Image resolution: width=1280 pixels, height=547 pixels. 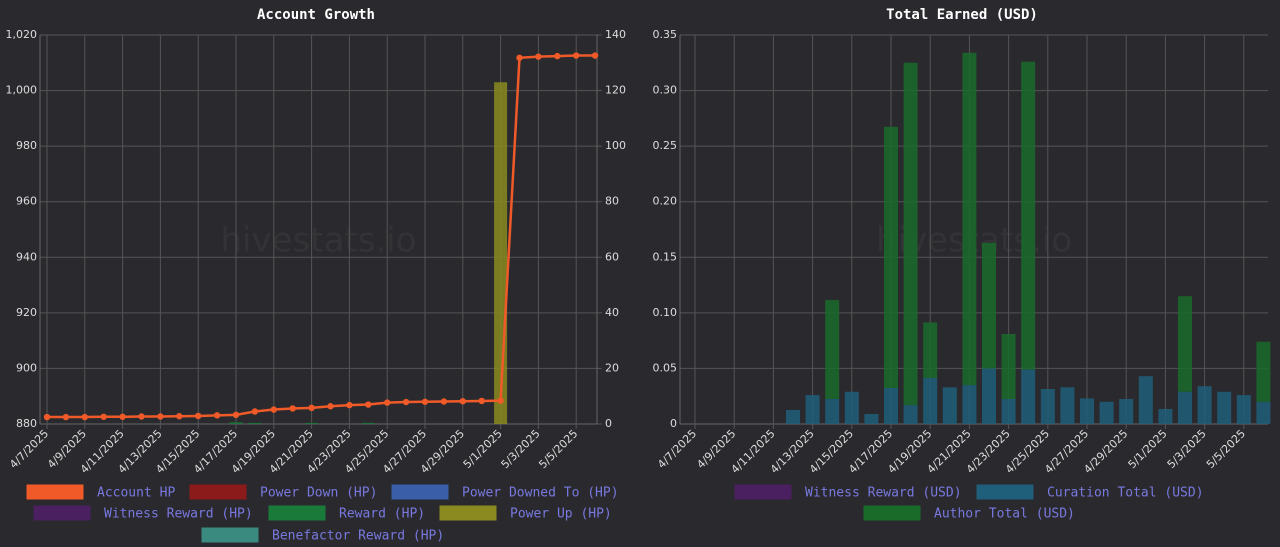 What do you see at coordinates (615, 34) in the screenshot?
I see `y2-tick-label: 140` at bounding box center [615, 34].